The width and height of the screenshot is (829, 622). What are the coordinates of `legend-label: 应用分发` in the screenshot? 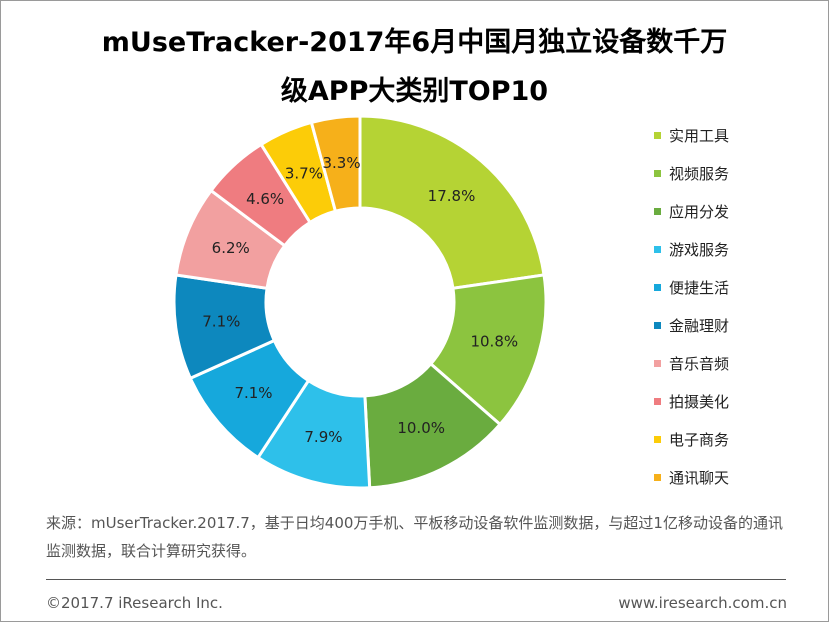 It's located at (699, 211).